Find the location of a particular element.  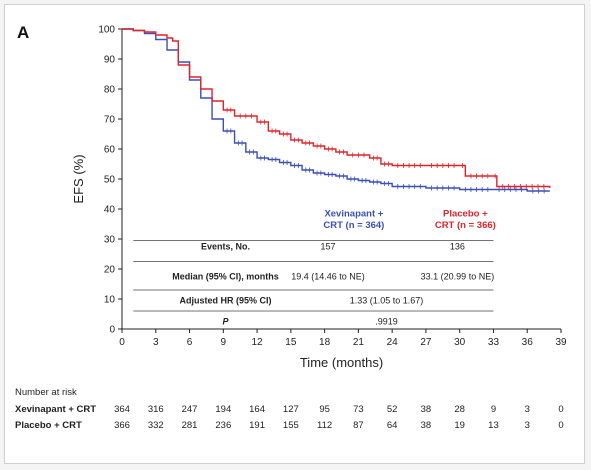

x-tick-label: 15 is located at coordinates (291, 342).